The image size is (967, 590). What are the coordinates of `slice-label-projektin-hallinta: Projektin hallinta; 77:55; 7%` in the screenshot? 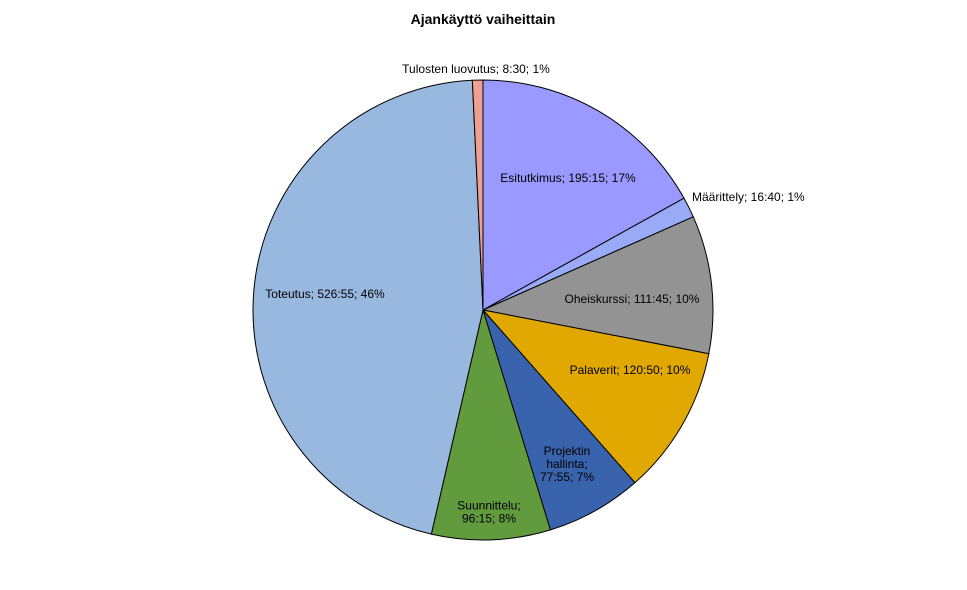 It's located at (567, 464).